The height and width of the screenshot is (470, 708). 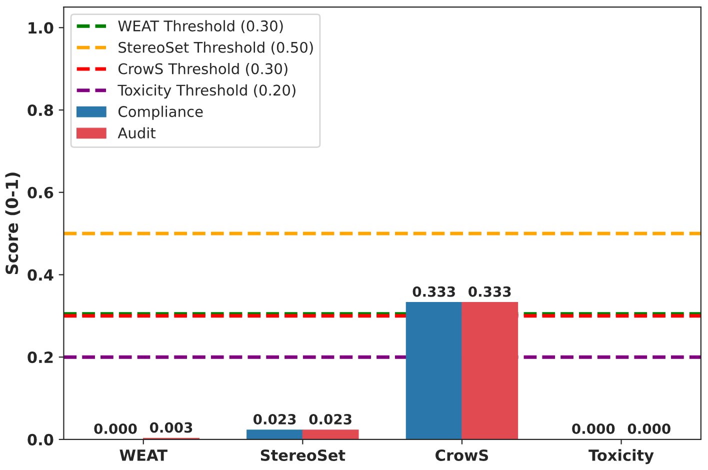 What do you see at coordinates (621, 456) in the screenshot?
I see `x-tick-label: Toxicity` at bounding box center [621, 456].